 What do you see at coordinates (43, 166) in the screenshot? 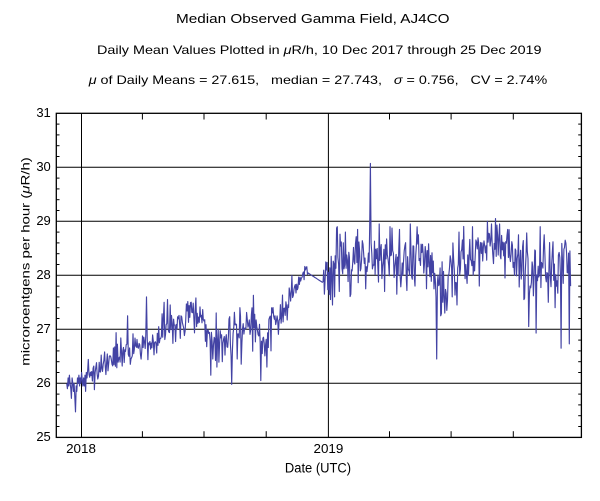
I see `svg-text: 30` at bounding box center [43, 166].